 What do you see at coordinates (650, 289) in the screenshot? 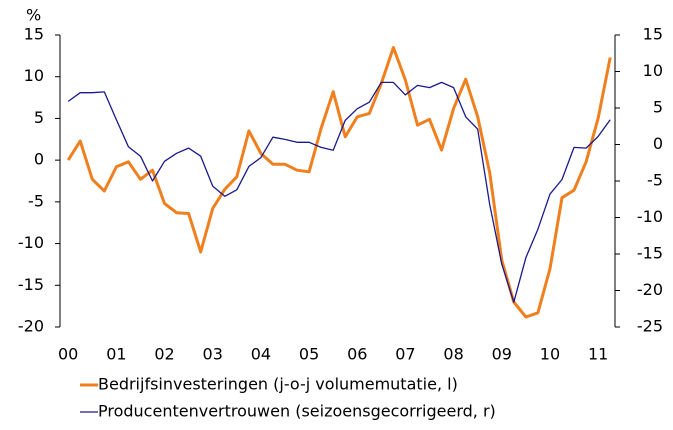
I see `y2-tick-label: -20` at bounding box center [650, 289].